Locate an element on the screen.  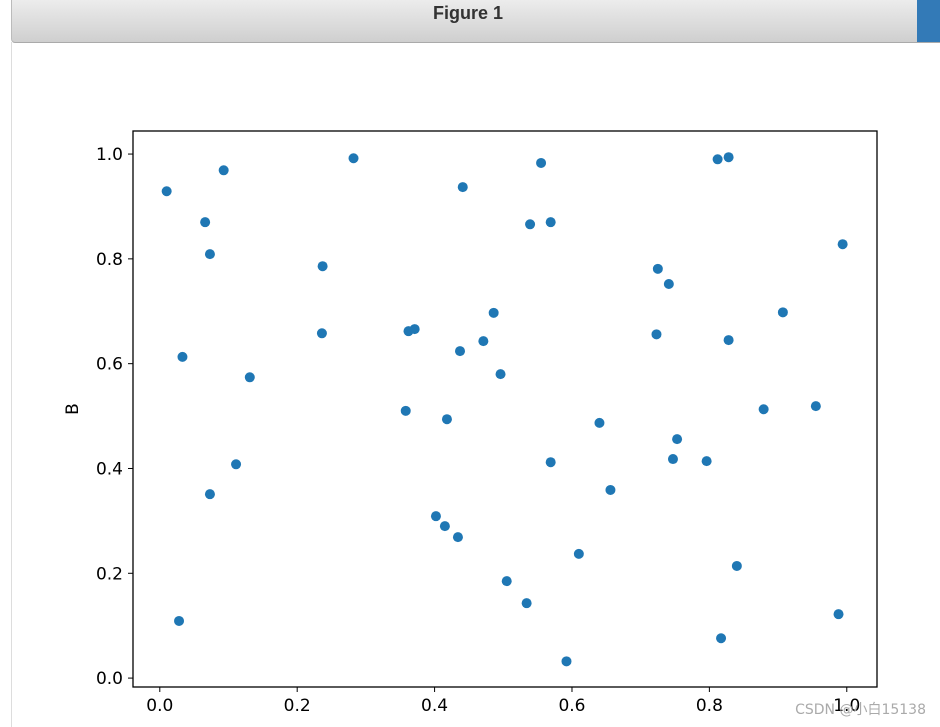
window-edge is located at coordinates (11, 384).